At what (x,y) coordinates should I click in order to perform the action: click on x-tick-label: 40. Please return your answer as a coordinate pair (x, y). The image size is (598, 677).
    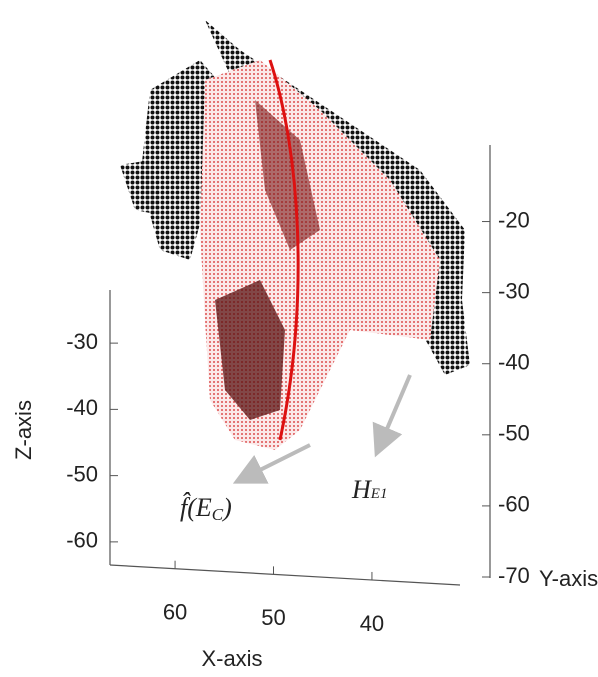
    Looking at the image, I should click on (372, 623).